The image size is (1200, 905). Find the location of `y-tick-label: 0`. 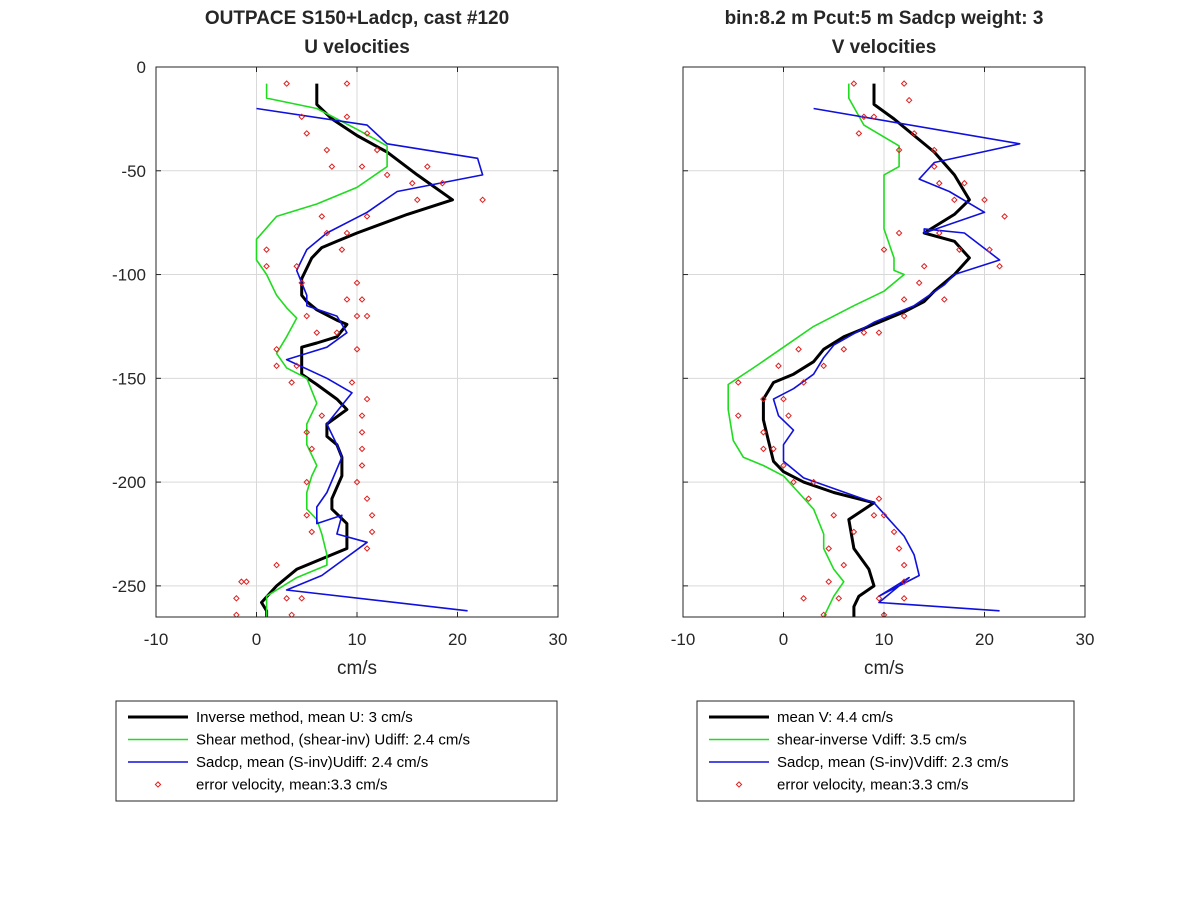

y-tick-label: 0 is located at coordinates (141, 67).